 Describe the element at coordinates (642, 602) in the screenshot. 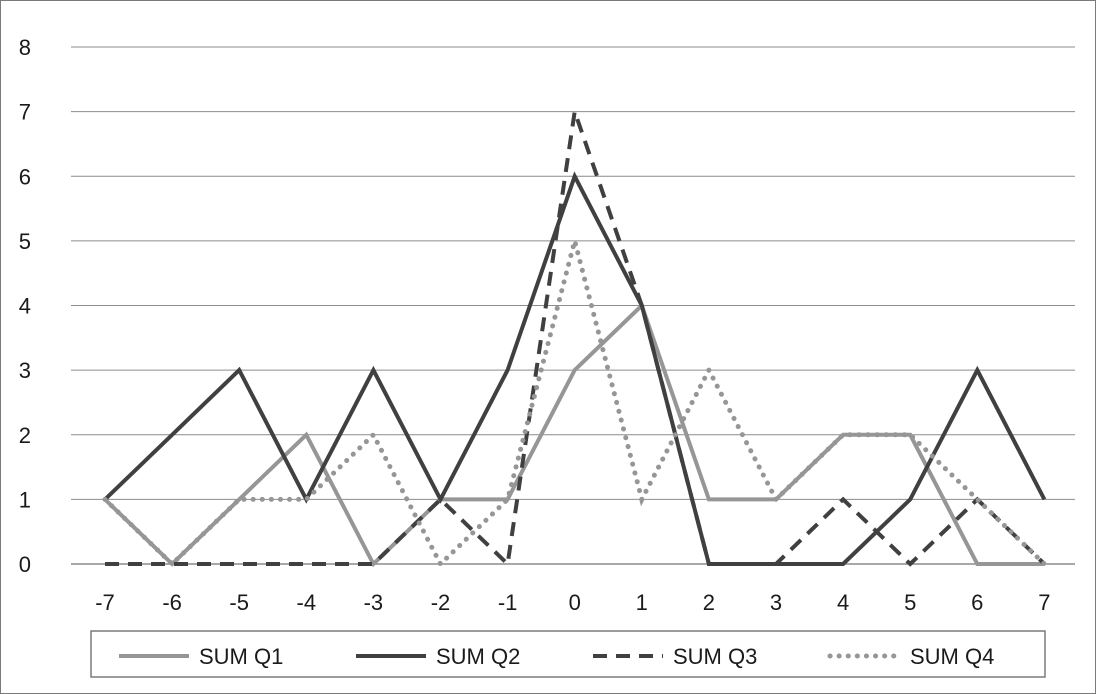

I see `x-tick-label: 1` at that location.